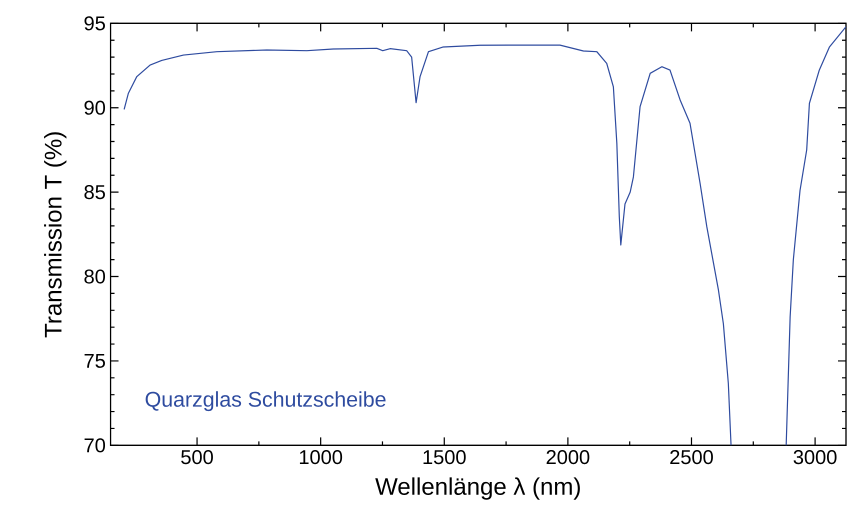  Describe the element at coordinates (95, 107) in the screenshot. I see `y-tick-label: 90` at that location.